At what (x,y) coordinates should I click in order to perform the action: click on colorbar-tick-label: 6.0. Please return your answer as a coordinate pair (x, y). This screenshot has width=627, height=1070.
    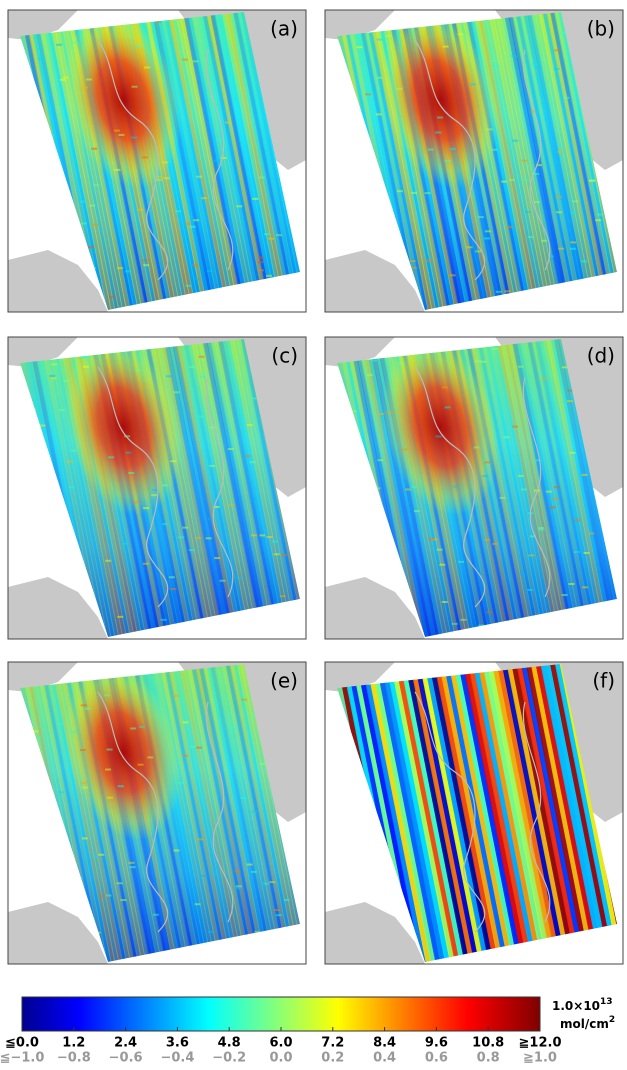
    Looking at the image, I should click on (280, 1043).